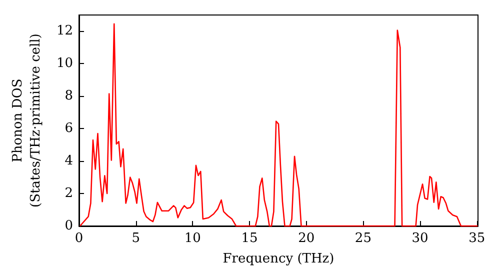 The image size is (500, 280). Describe the element at coordinates (64, 64) in the screenshot. I see `y-tick-label: 10` at that location.